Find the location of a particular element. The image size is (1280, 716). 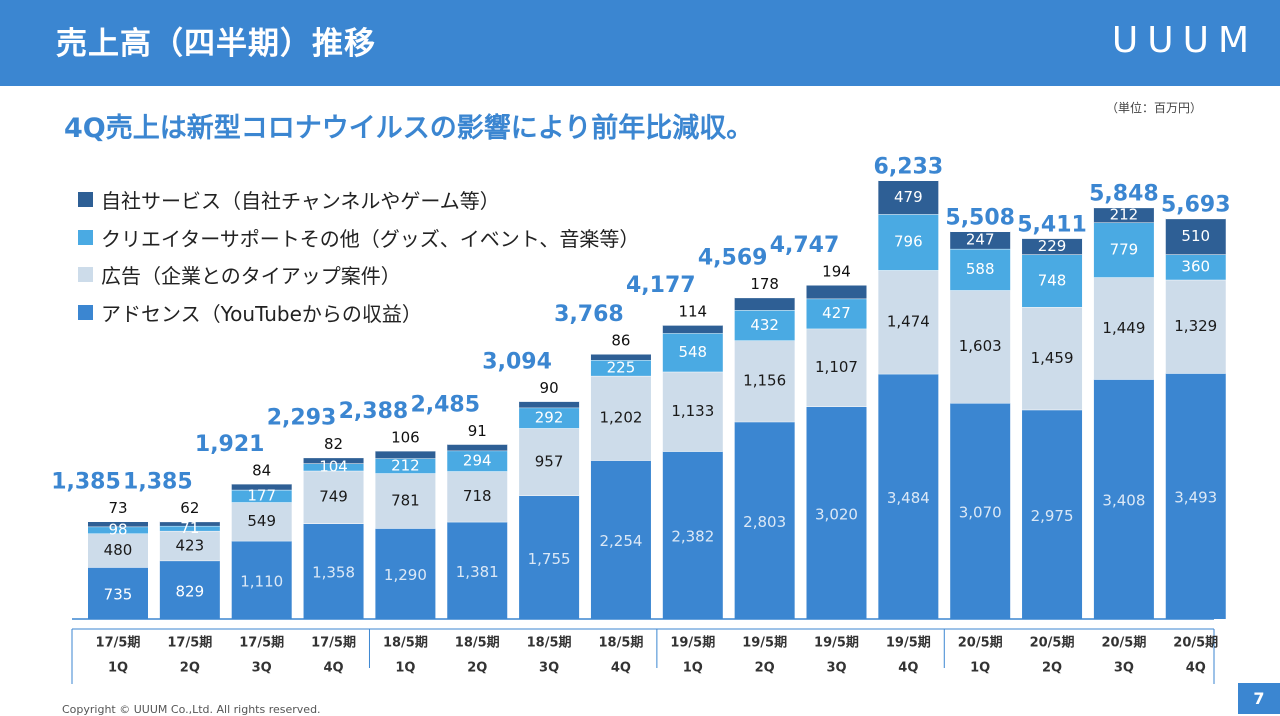

data-label-own-services: 178 is located at coordinates (764, 284).